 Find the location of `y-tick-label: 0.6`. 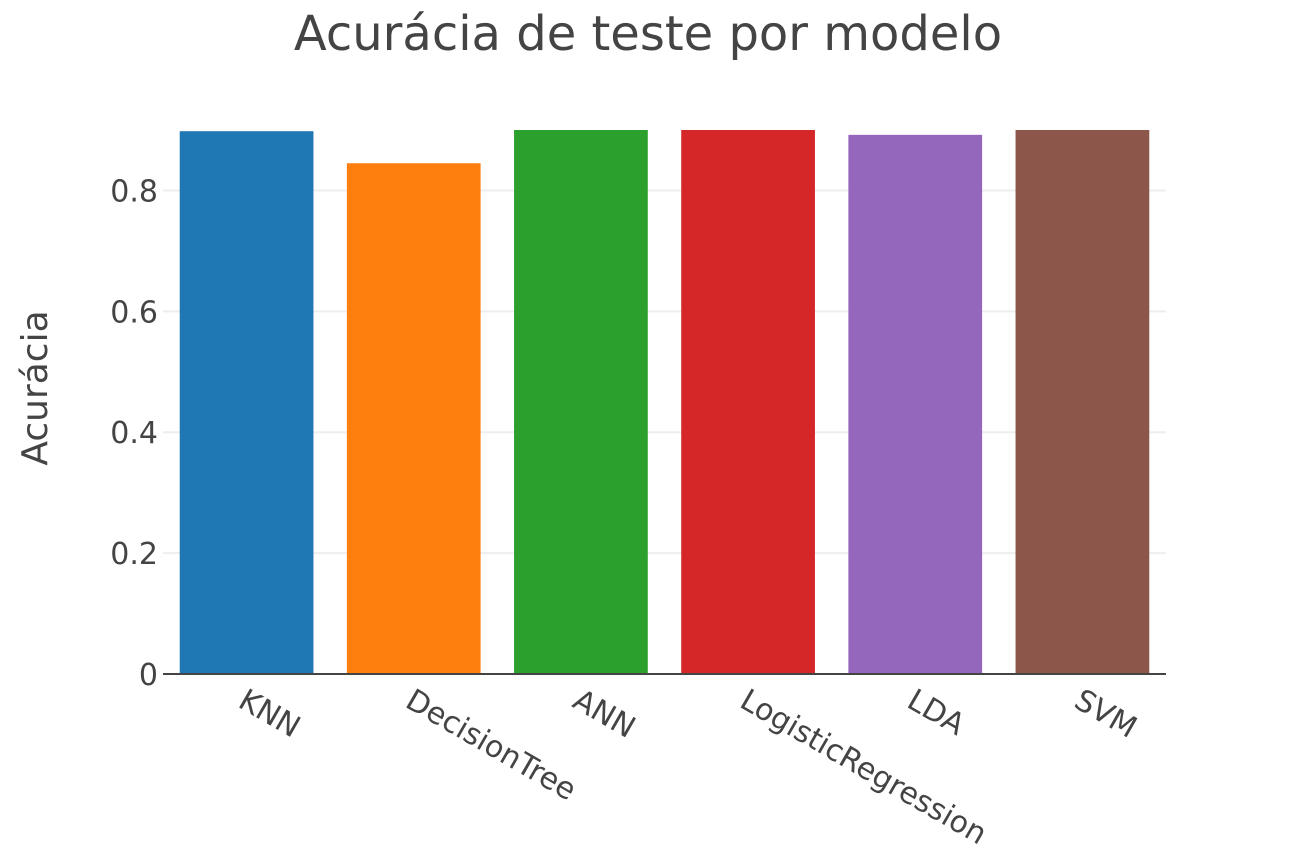

y-tick-label: 0.6 is located at coordinates (134, 312).